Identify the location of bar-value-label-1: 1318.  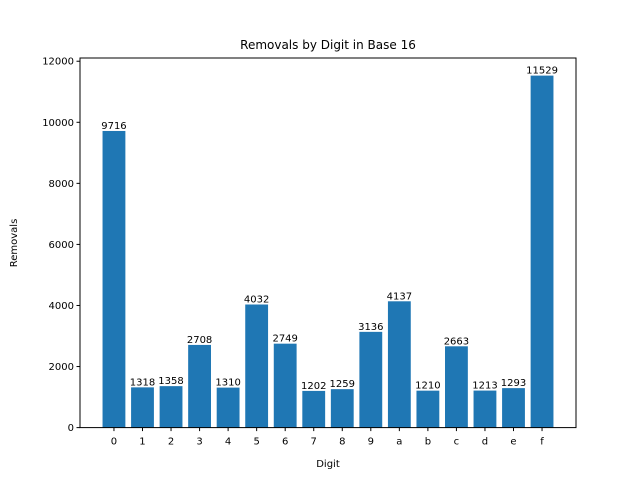
(142, 382).